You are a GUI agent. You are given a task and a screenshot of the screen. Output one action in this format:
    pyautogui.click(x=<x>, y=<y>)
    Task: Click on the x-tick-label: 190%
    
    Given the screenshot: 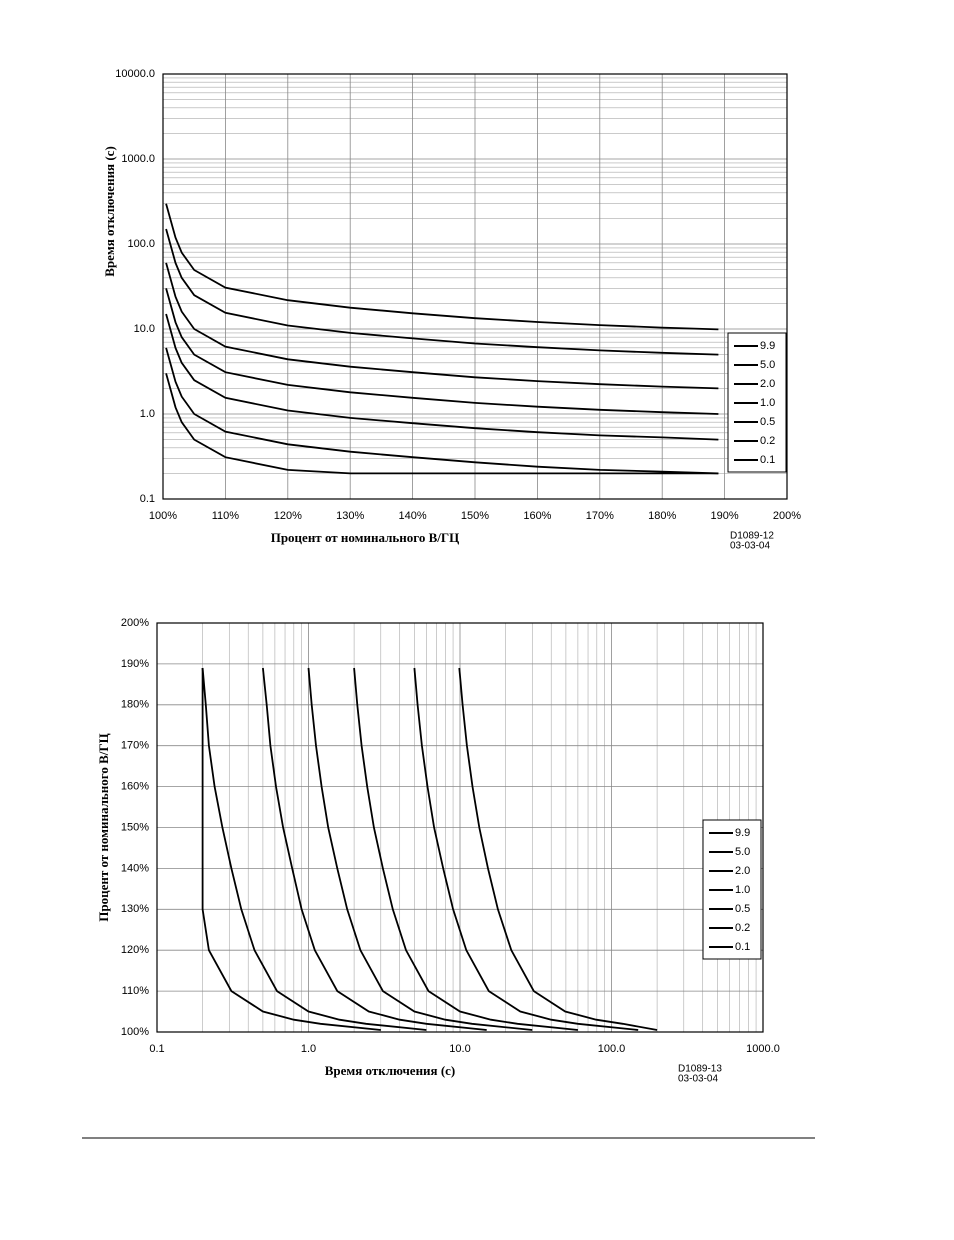 What is the action you would take?
    pyautogui.click(x=725, y=516)
    